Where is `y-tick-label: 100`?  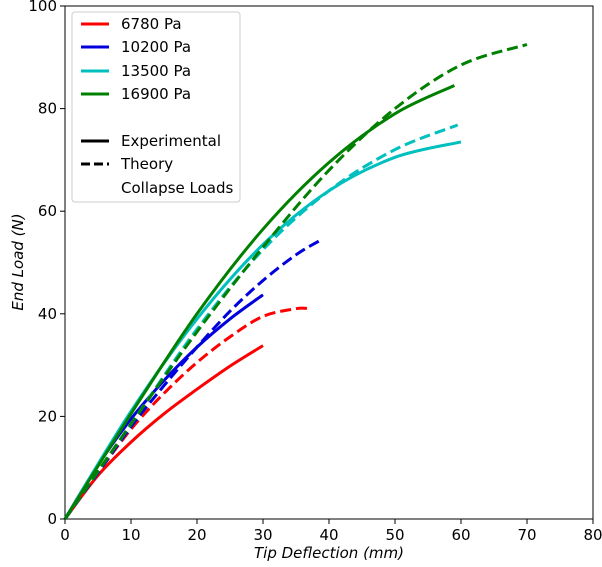 y-tick-label: 100 is located at coordinates (42, 7).